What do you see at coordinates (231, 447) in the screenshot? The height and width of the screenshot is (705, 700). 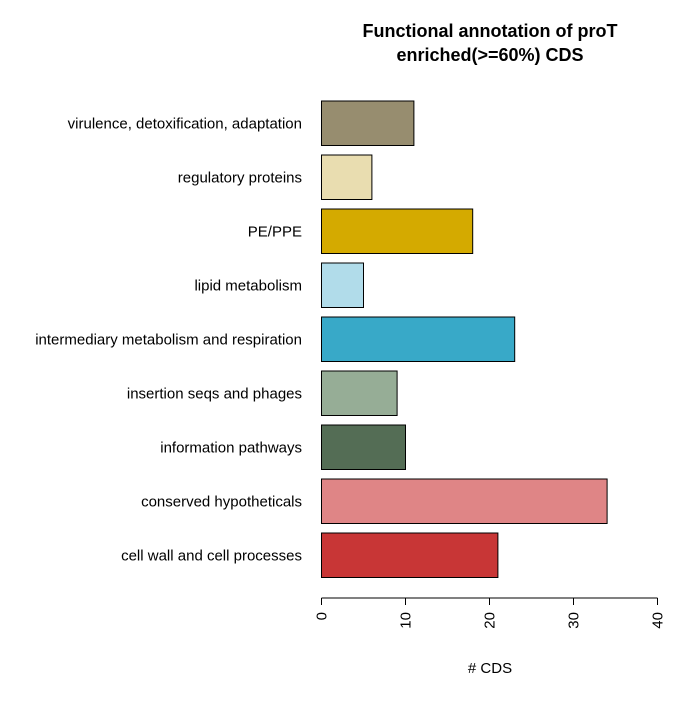 I see `category-label-6: information pathways` at bounding box center [231, 447].